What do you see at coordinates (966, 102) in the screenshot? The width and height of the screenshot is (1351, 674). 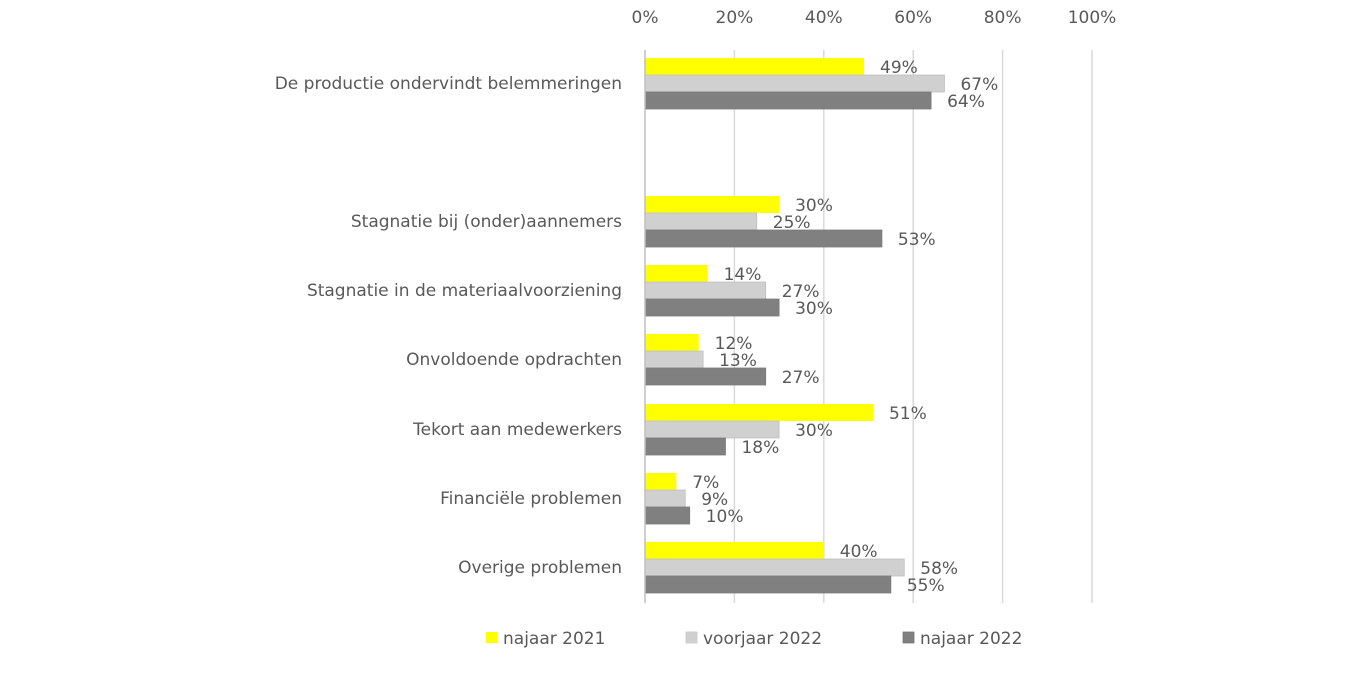 I see `data-label: 64%` at bounding box center [966, 102].